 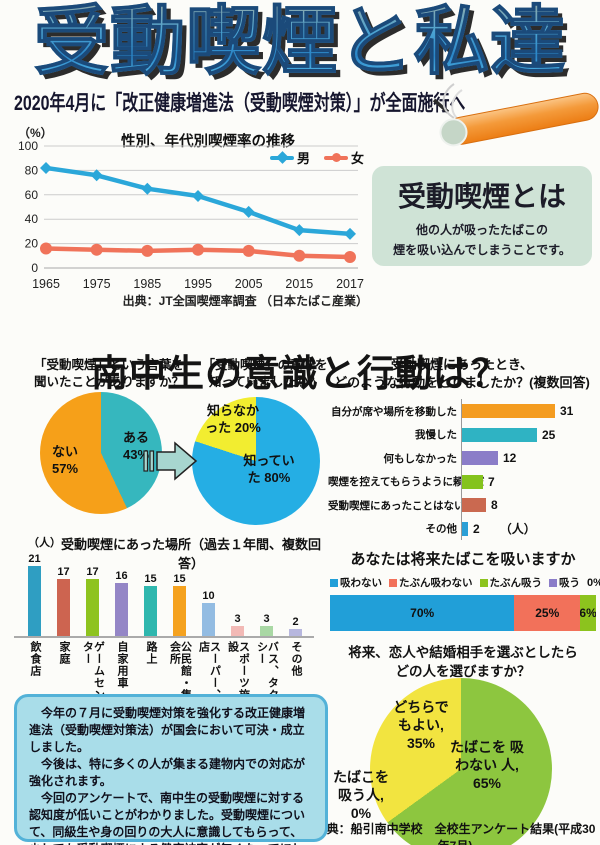 I want to click on legend-item: 女, so click(x=343, y=157).